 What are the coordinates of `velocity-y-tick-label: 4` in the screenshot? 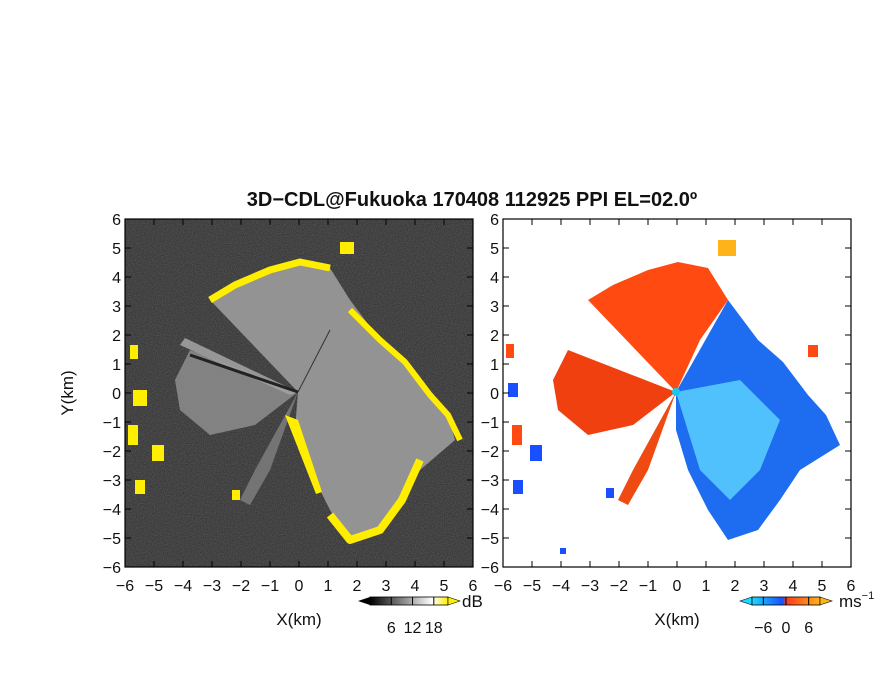 It's located at (494, 278).